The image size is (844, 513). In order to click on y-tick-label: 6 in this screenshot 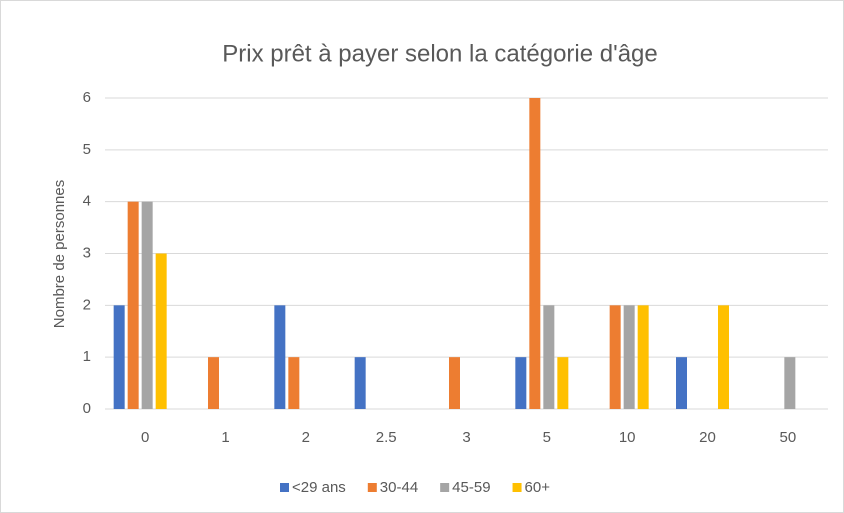, I will do `click(87, 97)`.